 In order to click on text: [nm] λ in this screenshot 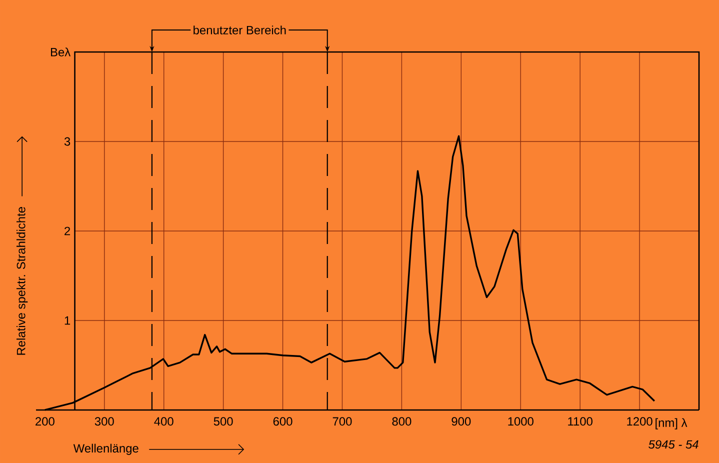, I will do `click(672, 424)`.